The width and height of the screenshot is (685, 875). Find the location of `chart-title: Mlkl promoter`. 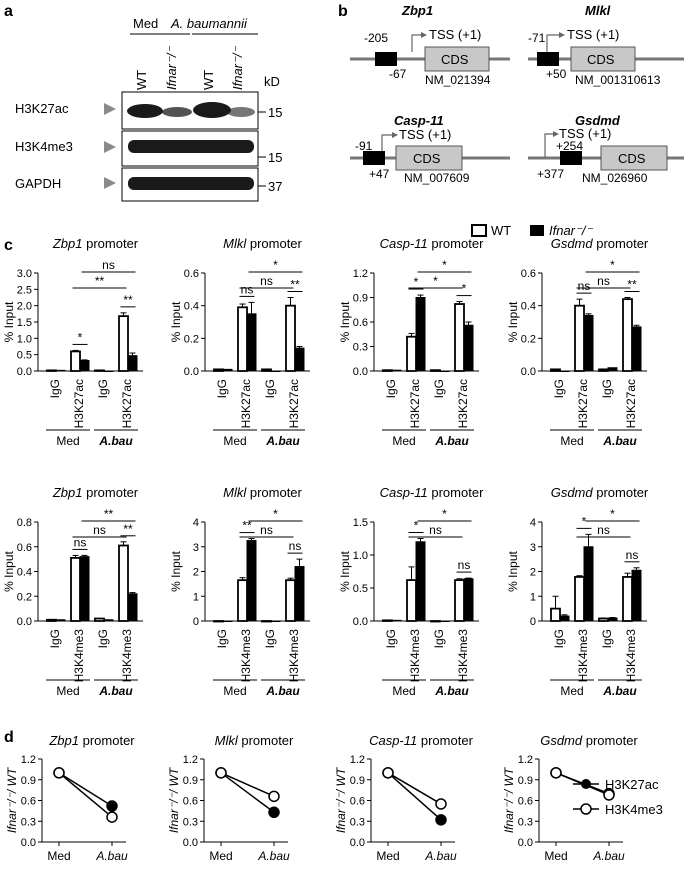

chart-title: Mlkl promoter is located at coordinates (254, 740).